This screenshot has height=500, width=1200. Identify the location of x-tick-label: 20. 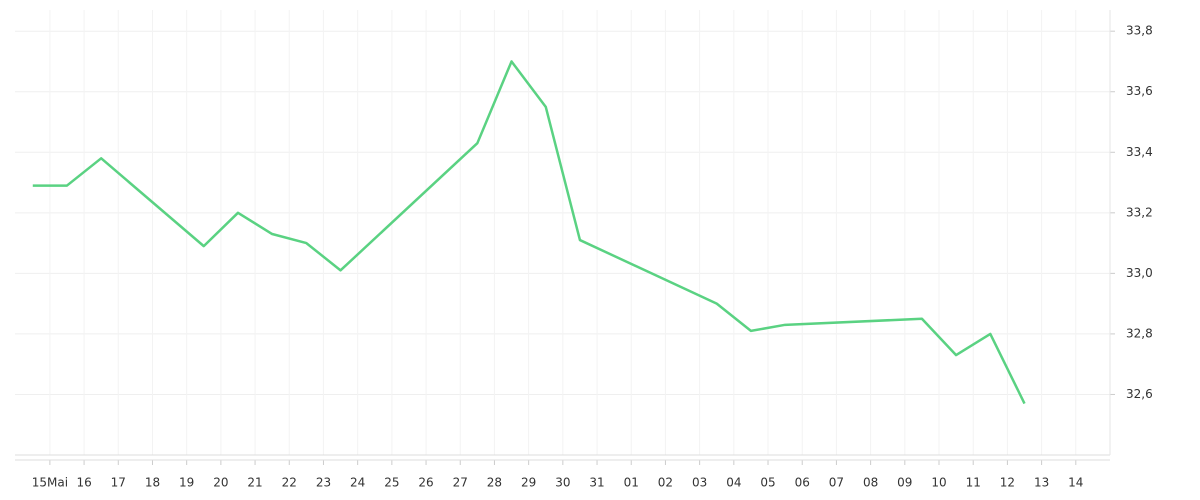
(220, 483).